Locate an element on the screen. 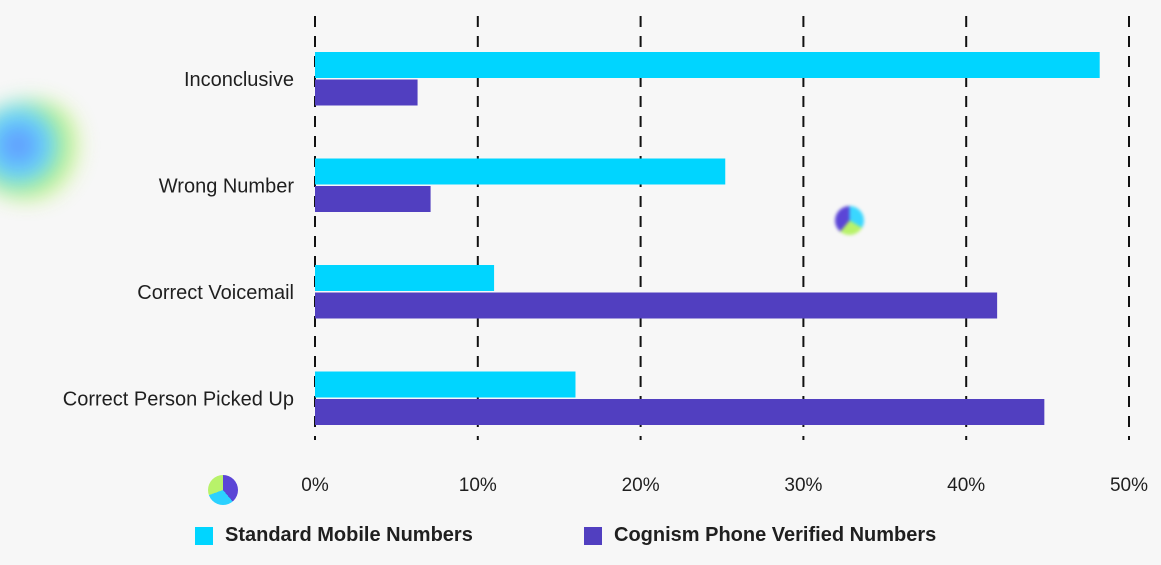 The width and height of the screenshot is (1161, 565). category-label-2: Correct Voicemail is located at coordinates (215, 293).